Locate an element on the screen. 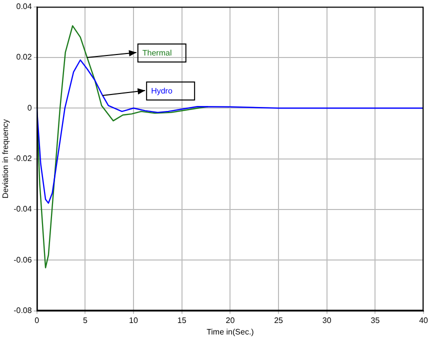 The height and width of the screenshot is (338, 430). x-tick-label: 25 is located at coordinates (279, 320).